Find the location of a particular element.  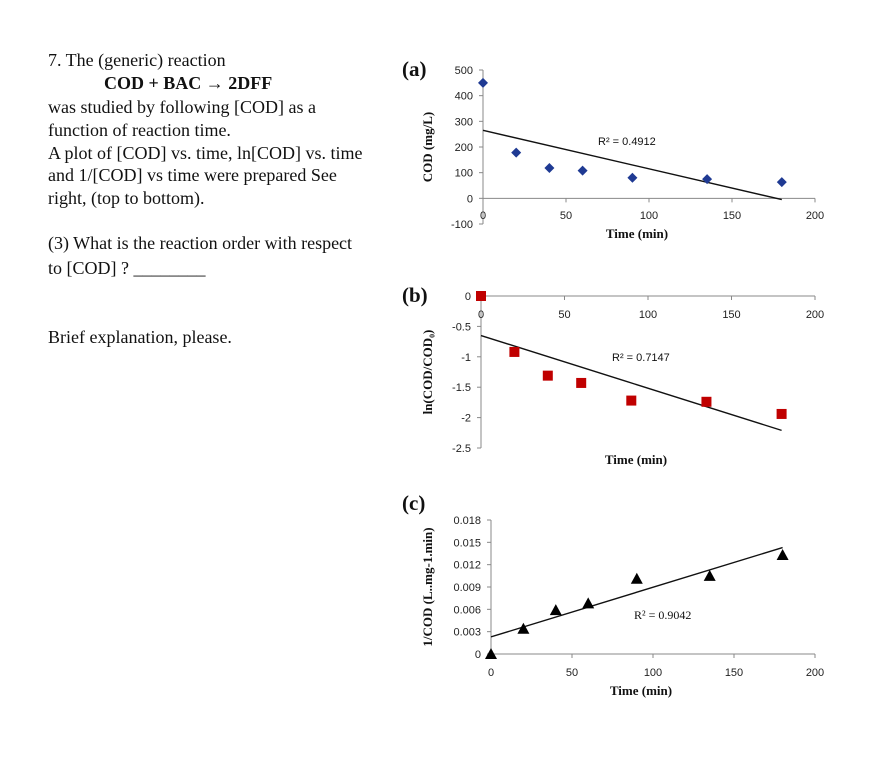

y-tick-label: 500 is located at coordinates (464, 71).